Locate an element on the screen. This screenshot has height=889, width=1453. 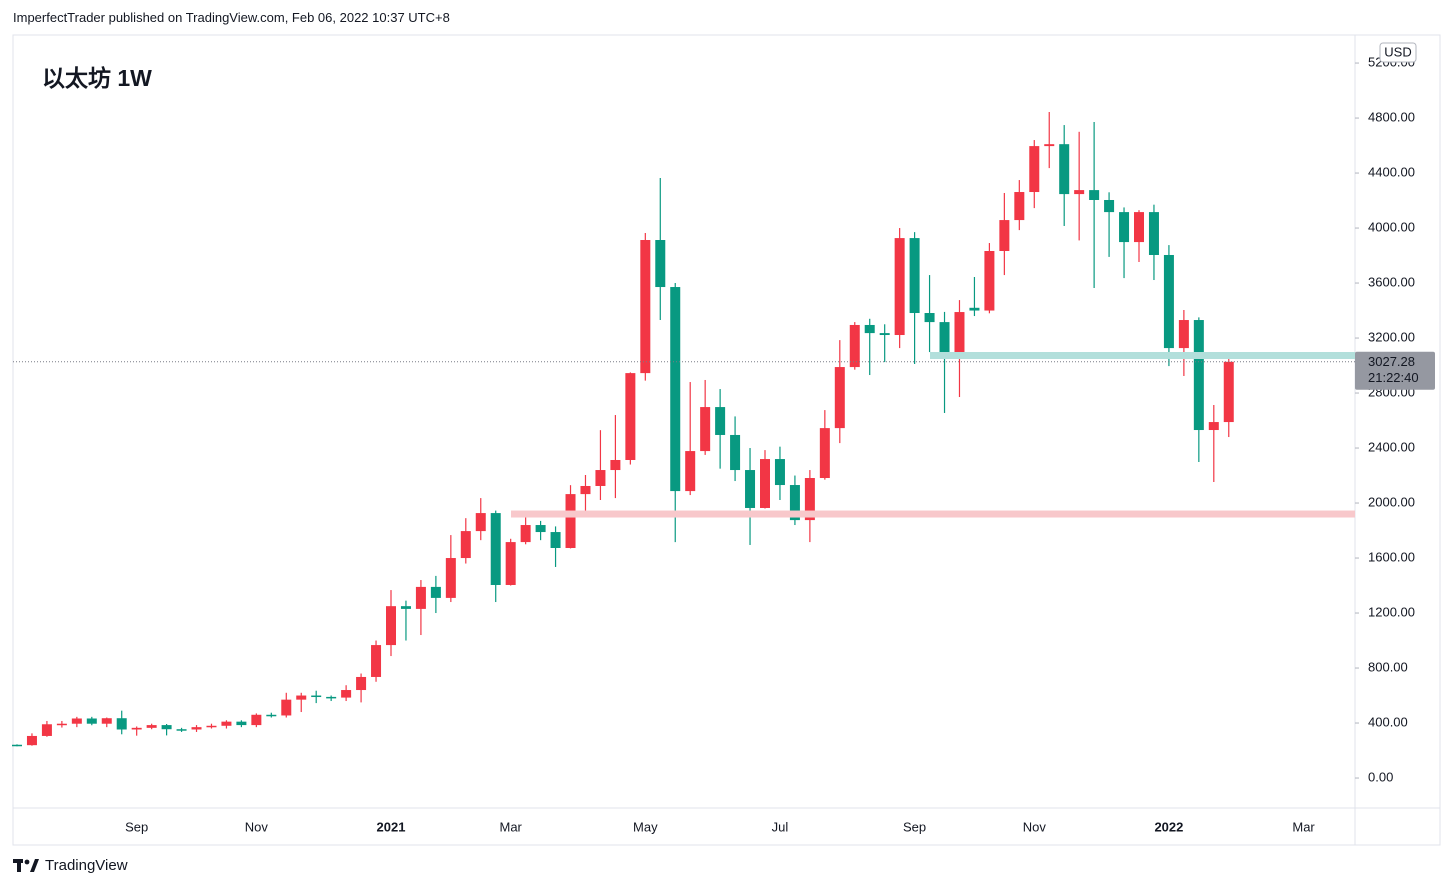
x-tick-label: Nov is located at coordinates (257, 826).